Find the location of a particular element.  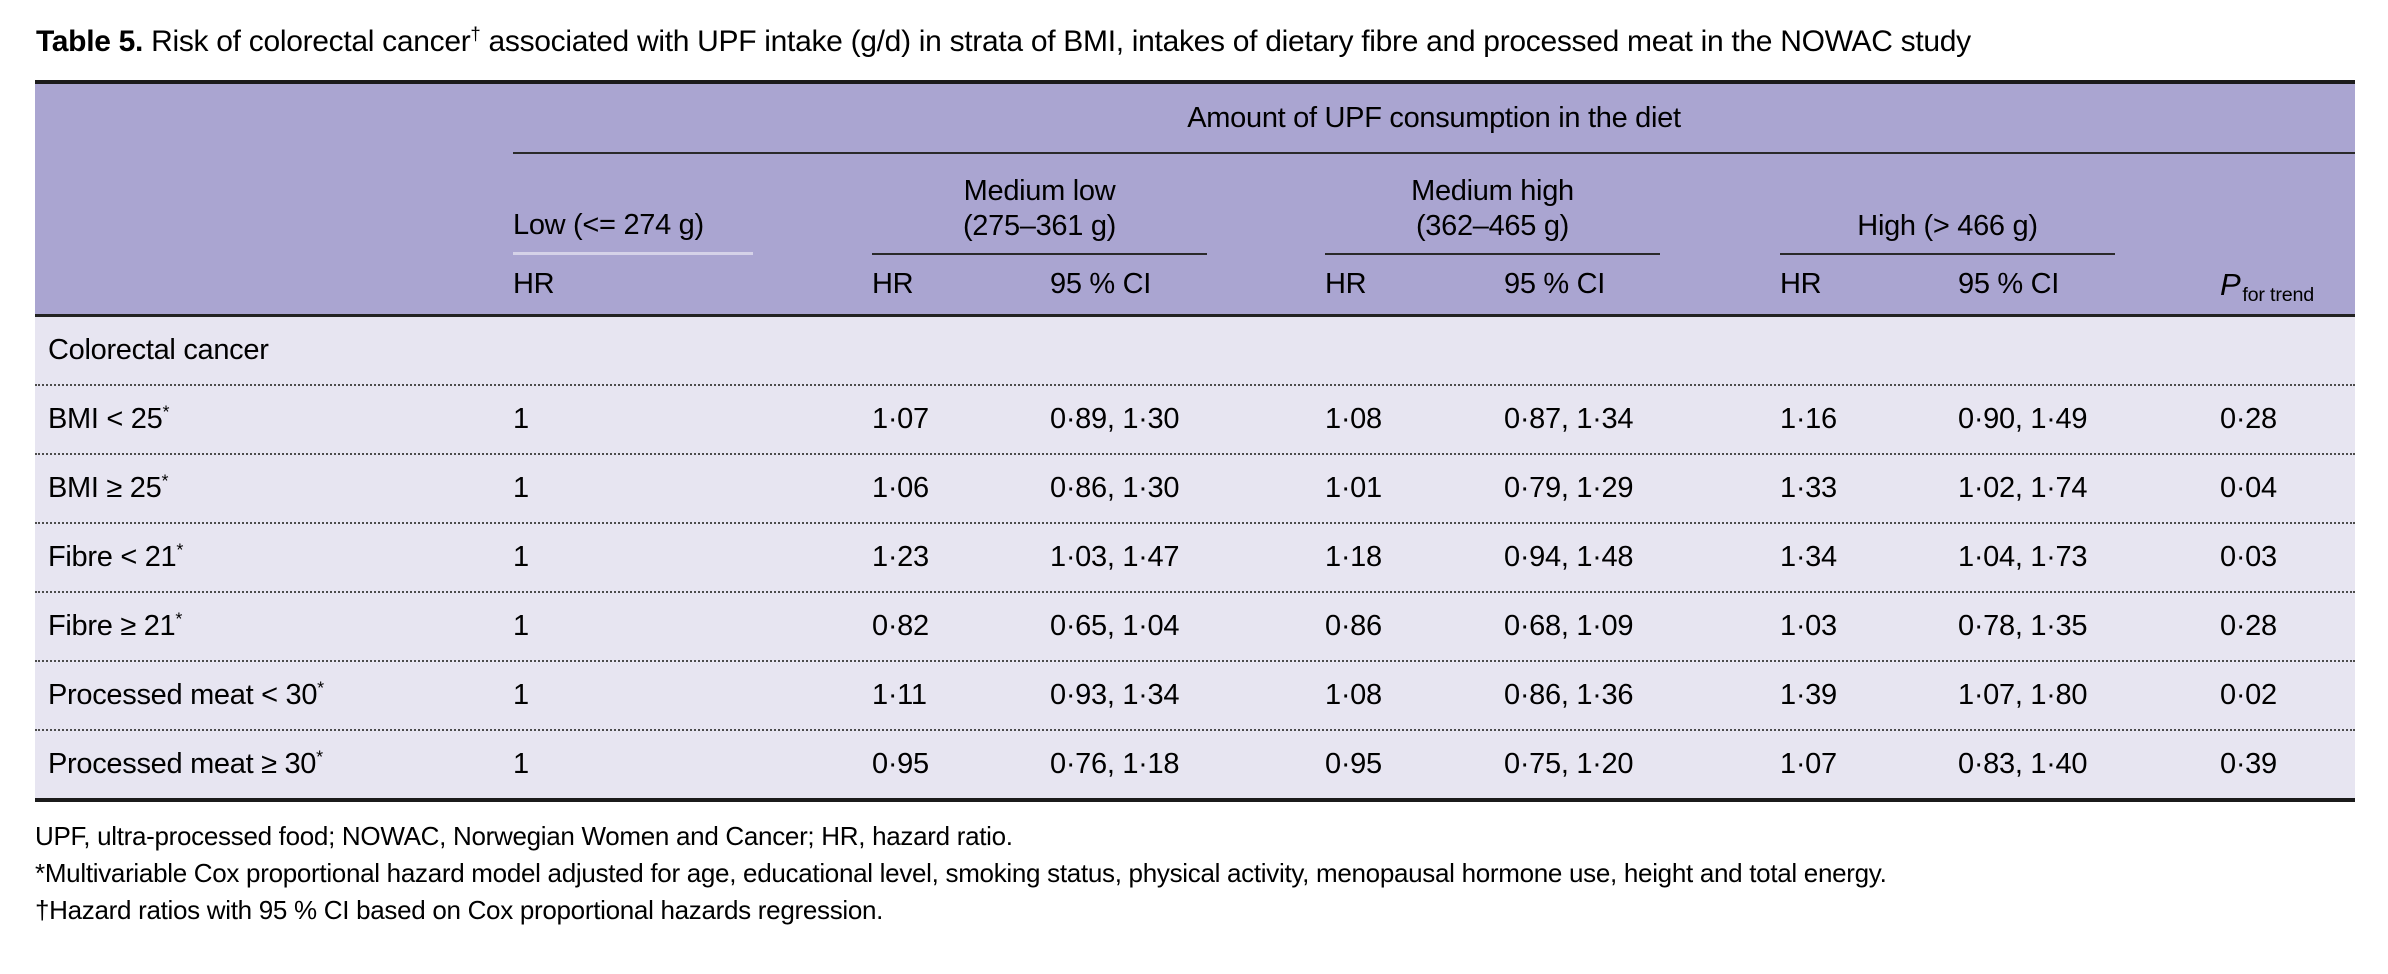

cell-ci-medium-high: 0·68, 1·09 is located at coordinates (1569, 626).